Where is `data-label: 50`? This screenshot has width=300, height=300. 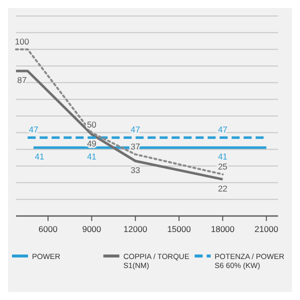
data-label: 50 is located at coordinates (91, 125).